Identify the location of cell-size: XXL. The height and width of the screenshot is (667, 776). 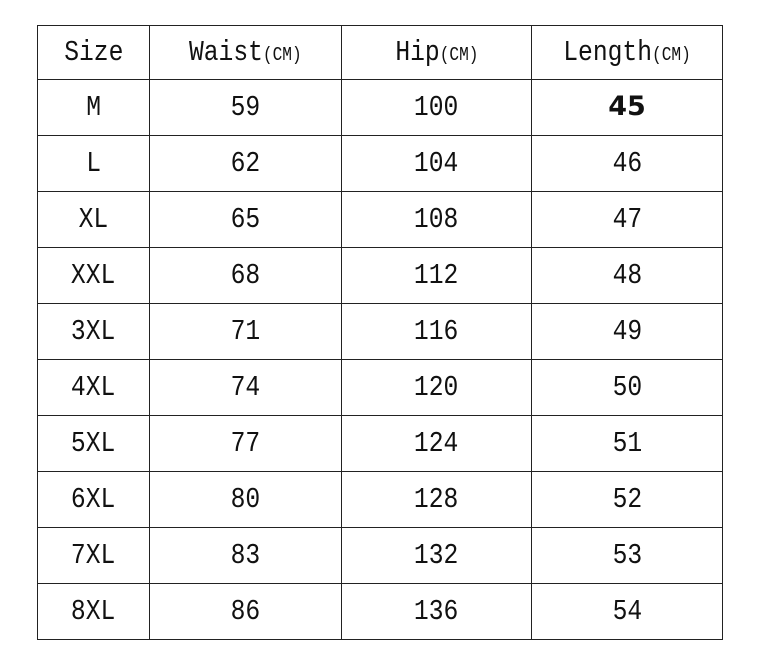
(93, 275).